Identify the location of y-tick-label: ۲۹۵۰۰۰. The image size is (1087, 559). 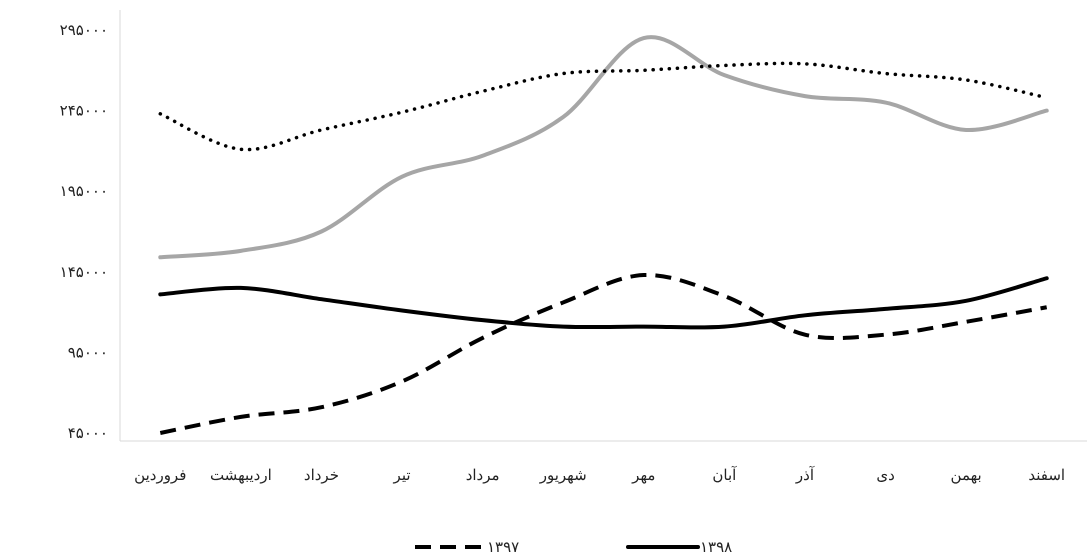
(84, 30).